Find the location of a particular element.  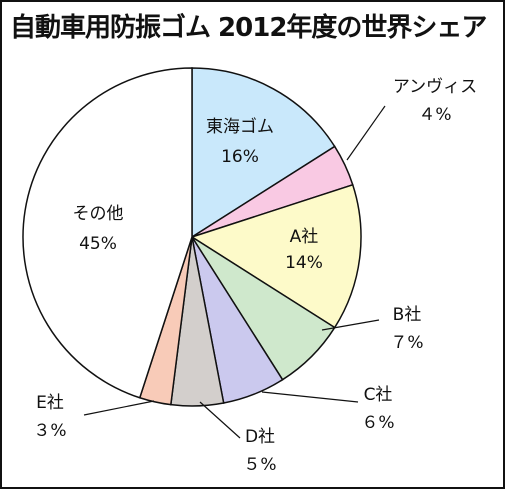

slice-name-label-1: アンヴィス is located at coordinates (435, 87).